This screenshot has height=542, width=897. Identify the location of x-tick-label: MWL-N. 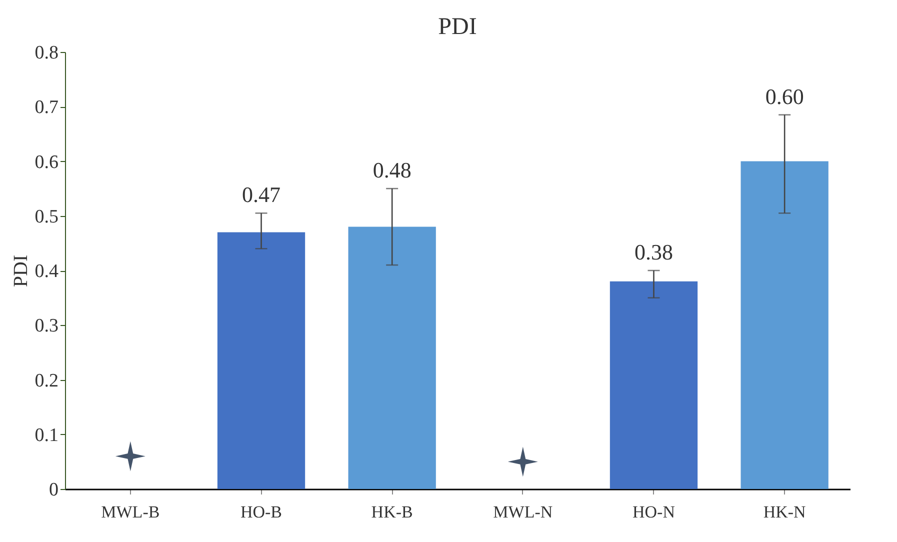
(523, 512).